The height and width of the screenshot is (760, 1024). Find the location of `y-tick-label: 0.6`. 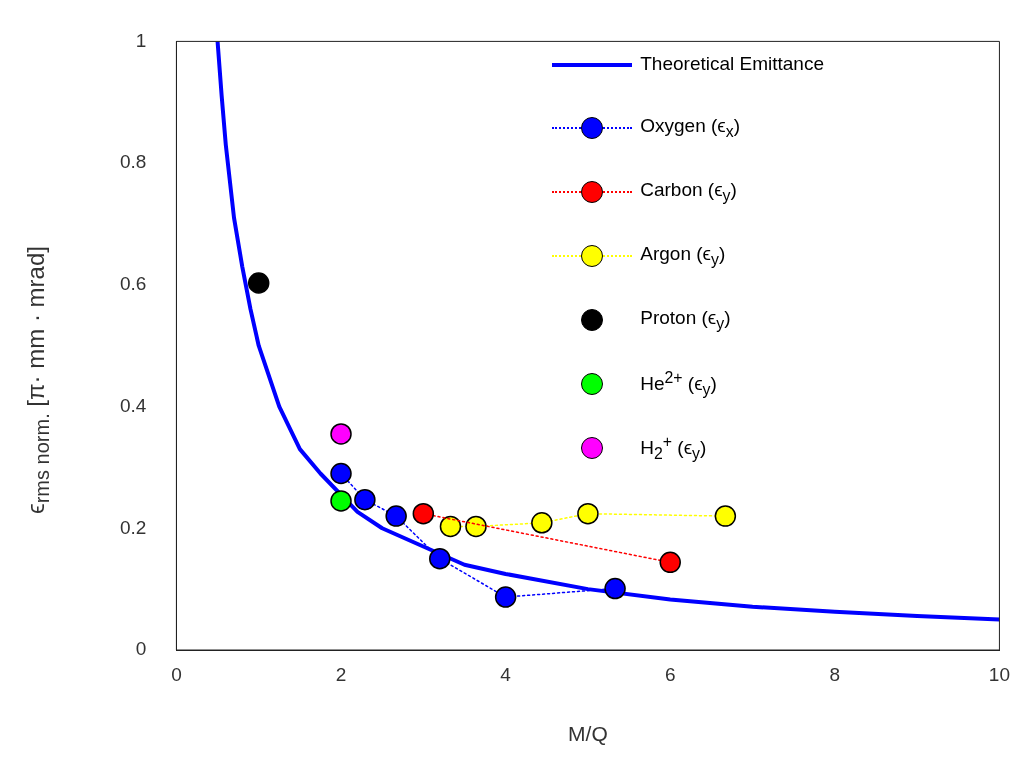

y-tick-label: 0.6 is located at coordinates (133, 284).